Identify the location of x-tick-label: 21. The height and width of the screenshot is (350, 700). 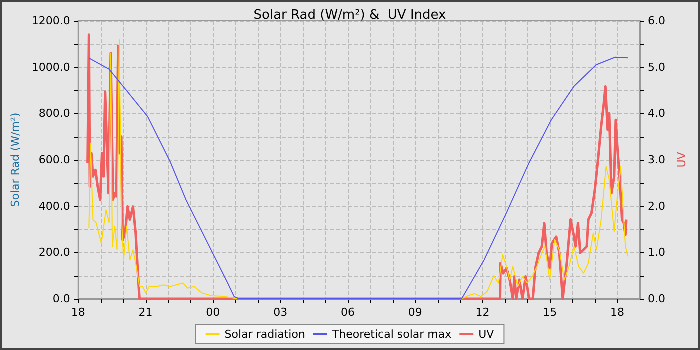
(145, 312).